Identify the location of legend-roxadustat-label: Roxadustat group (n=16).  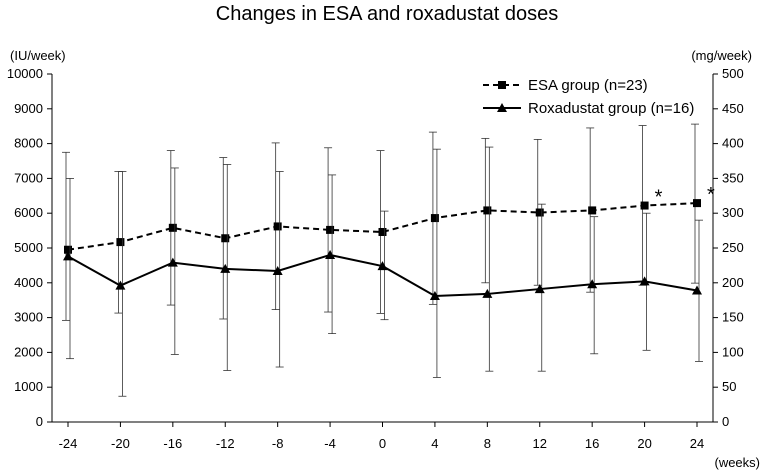
(611, 108).